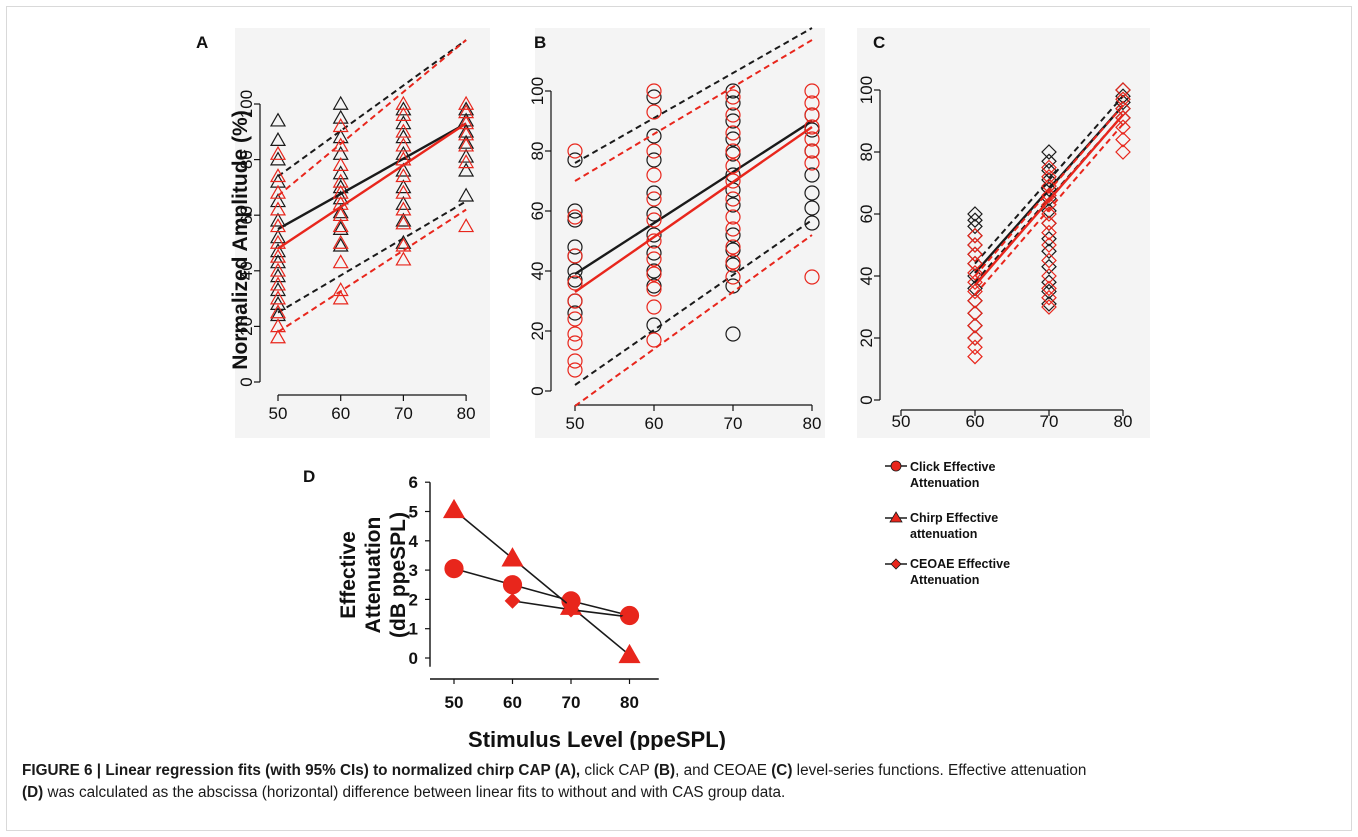  I want to click on legend-click-line-2: Attenuation, so click(944, 483).